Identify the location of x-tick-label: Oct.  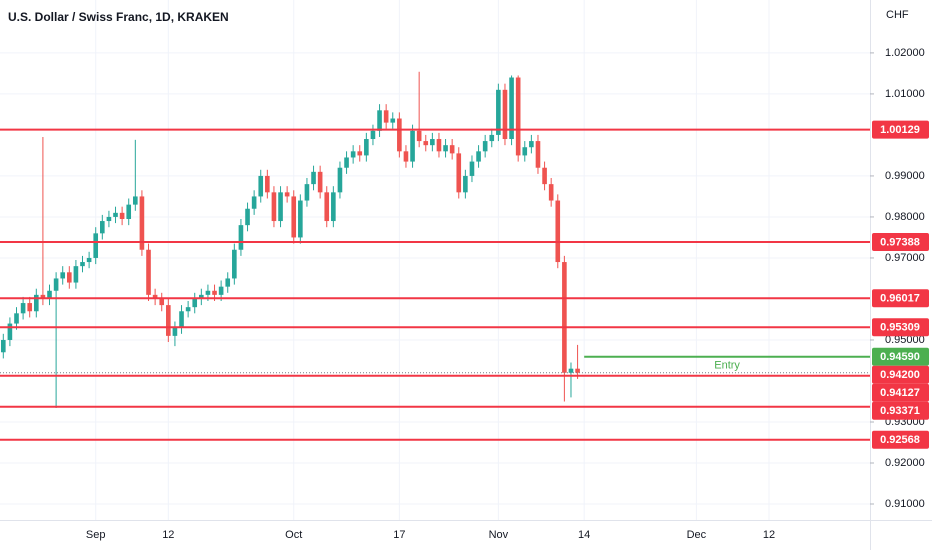
(293, 535).